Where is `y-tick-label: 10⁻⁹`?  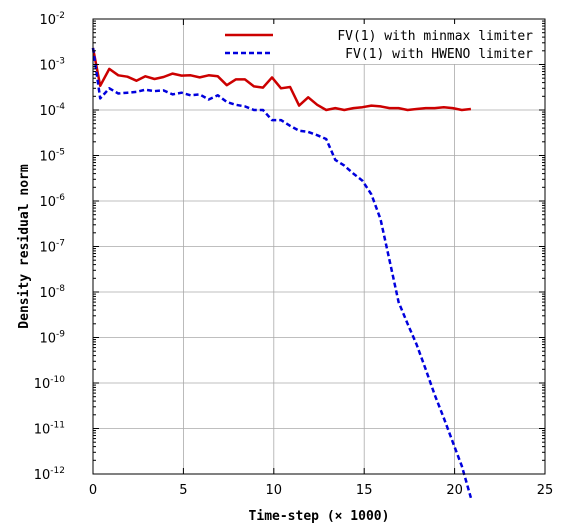
y-tick-label: 10⁻⁹ is located at coordinates (52, 338).